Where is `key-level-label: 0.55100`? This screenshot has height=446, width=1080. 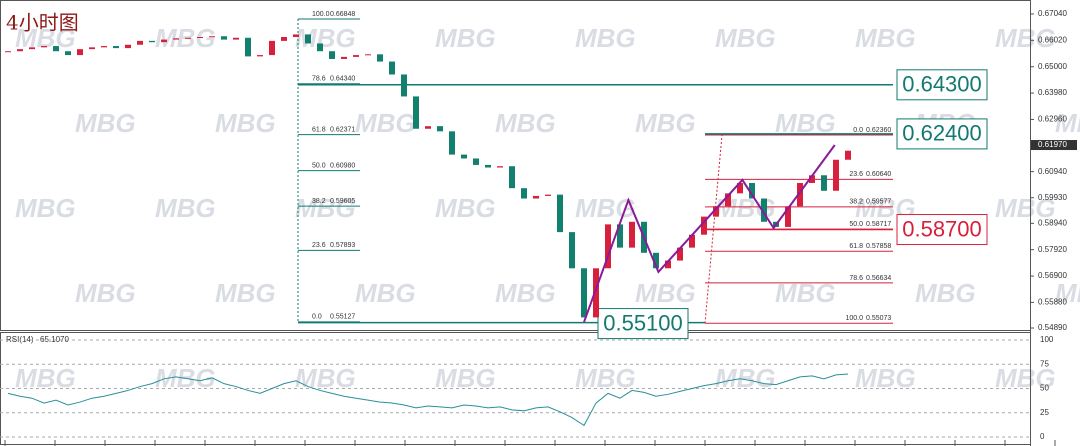
key-level-label: 0.55100 is located at coordinates (643, 322).